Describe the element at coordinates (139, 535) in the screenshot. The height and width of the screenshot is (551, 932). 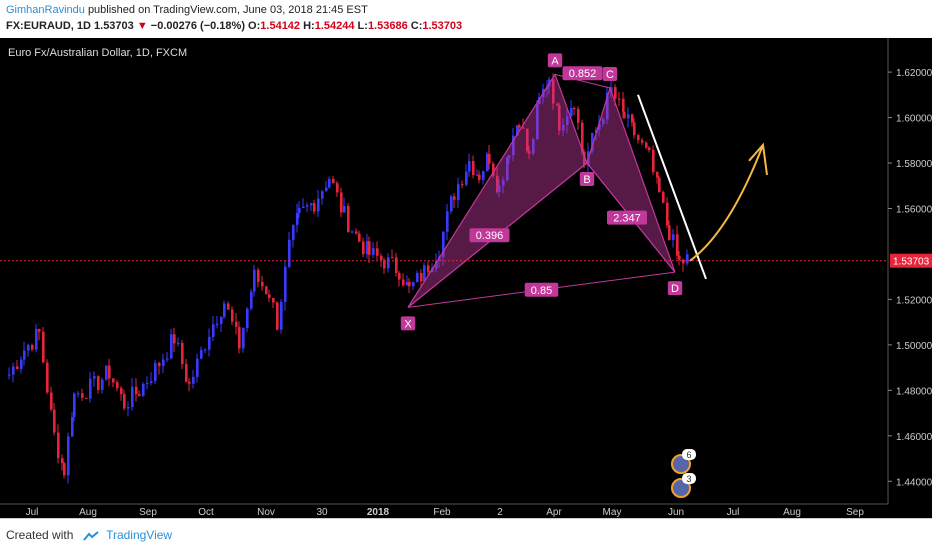
I see `tradingview-link: TradingView` at that location.